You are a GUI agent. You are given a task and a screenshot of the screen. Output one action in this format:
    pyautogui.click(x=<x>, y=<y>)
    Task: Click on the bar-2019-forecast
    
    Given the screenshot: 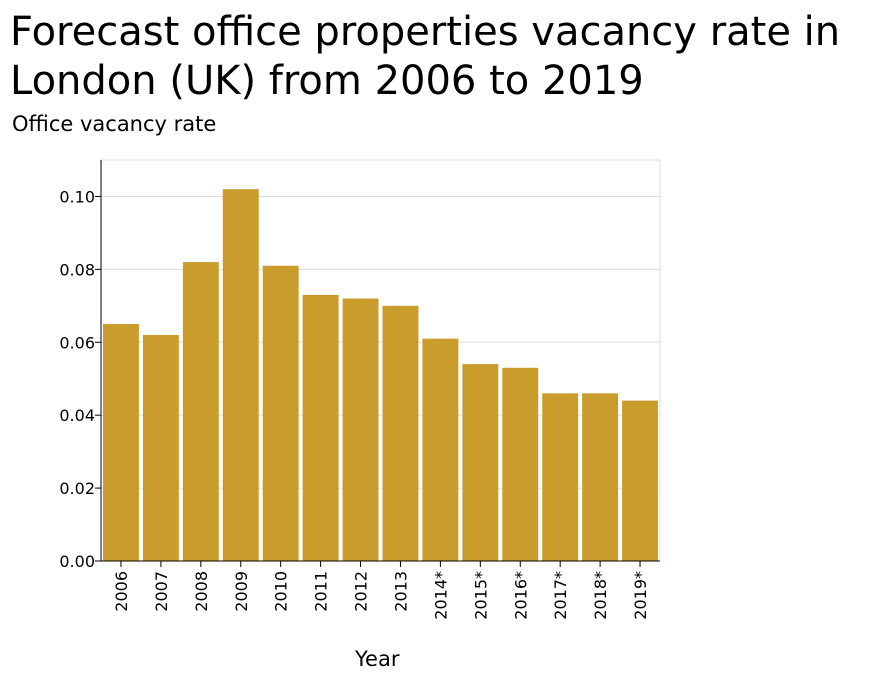 What is the action you would take?
    pyautogui.click(x=640, y=480)
    